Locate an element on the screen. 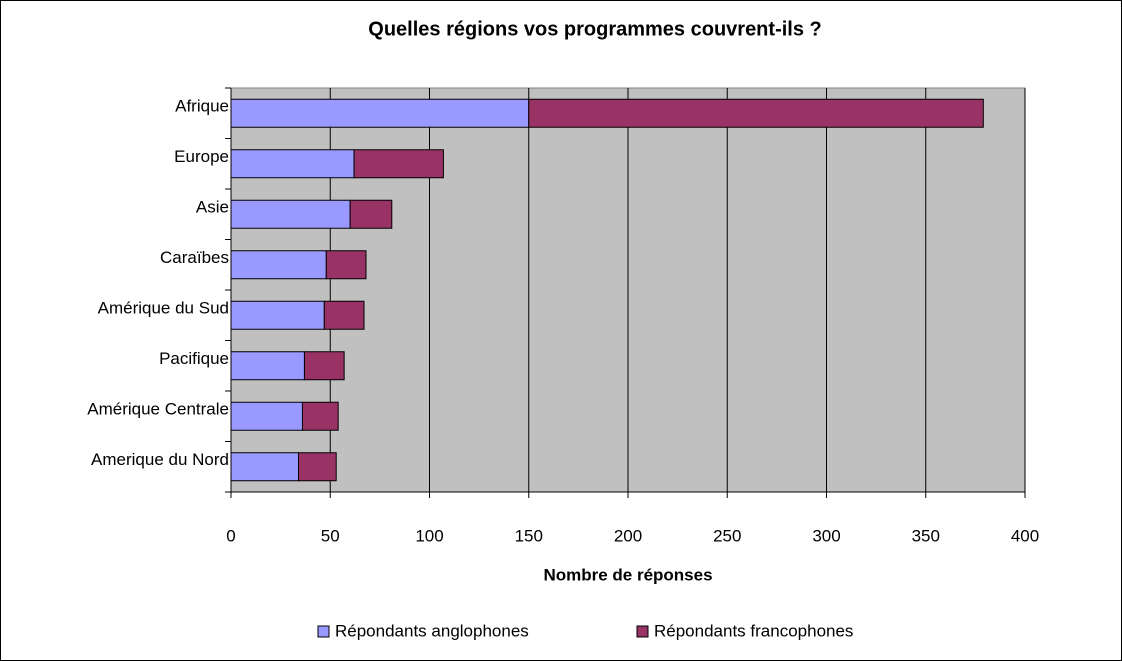 Image resolution: width=1122 pixels, height=661 pixels. y-tick-label: Asie is located at coordinates (212, 207).